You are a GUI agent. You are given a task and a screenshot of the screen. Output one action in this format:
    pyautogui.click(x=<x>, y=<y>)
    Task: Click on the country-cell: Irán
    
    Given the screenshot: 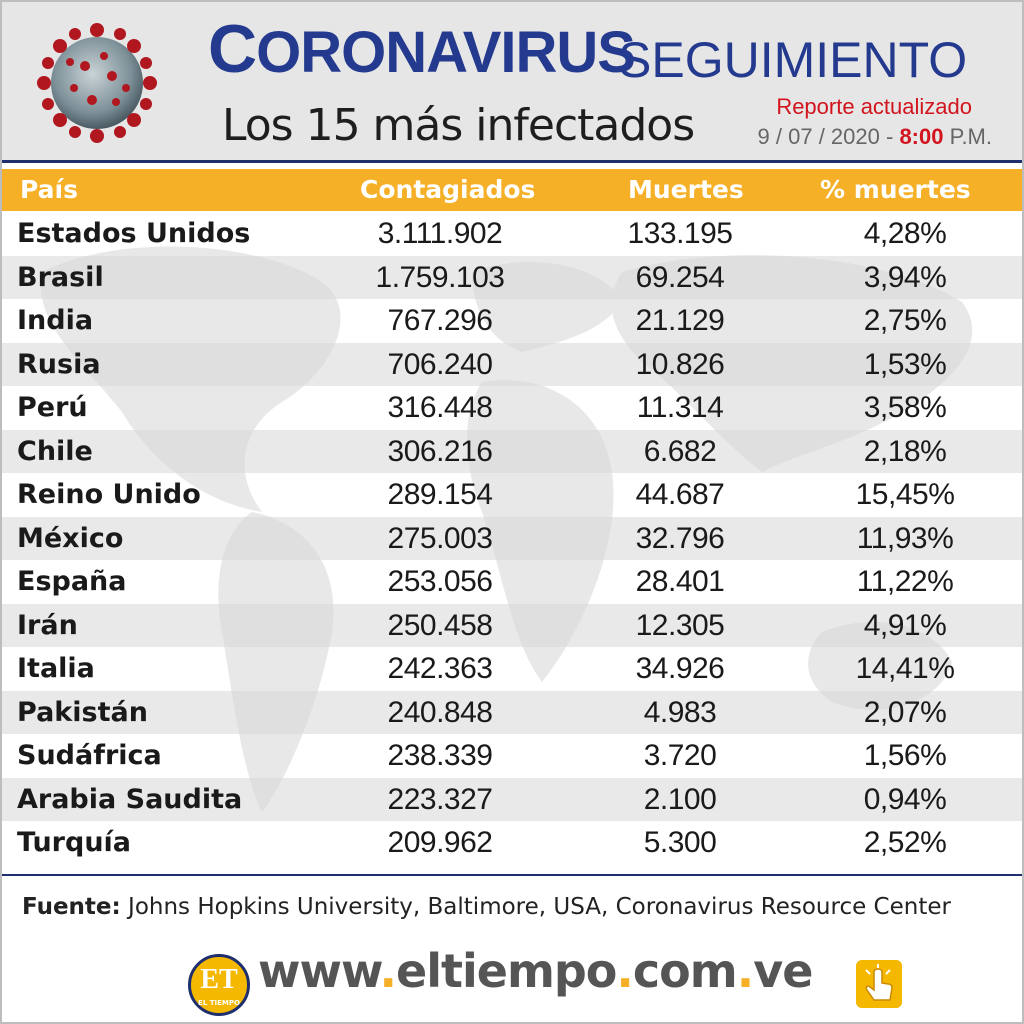 What is the action you would take?
    pyautogui.click(x=47, y=625)
    